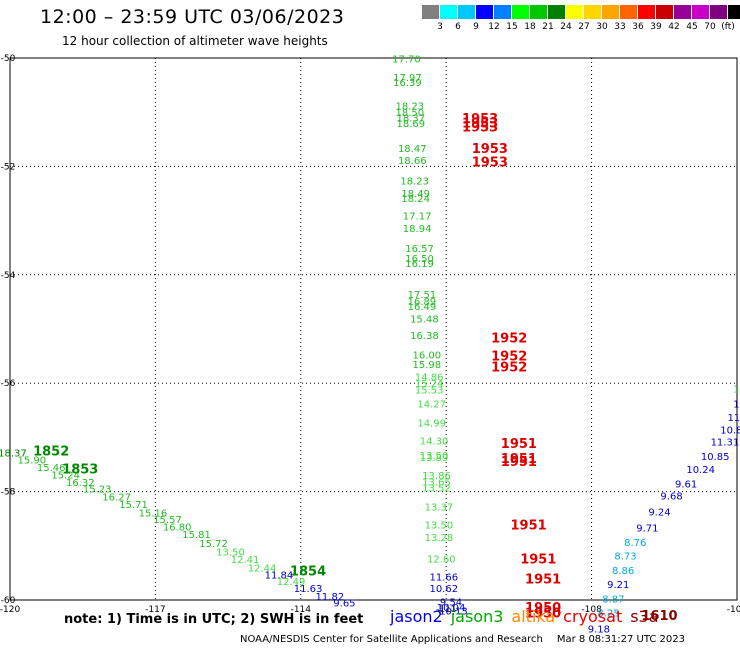  Describe the element at coordinates (618, 585) in the screenshot. I see `swh-label: 9.21` at that location.